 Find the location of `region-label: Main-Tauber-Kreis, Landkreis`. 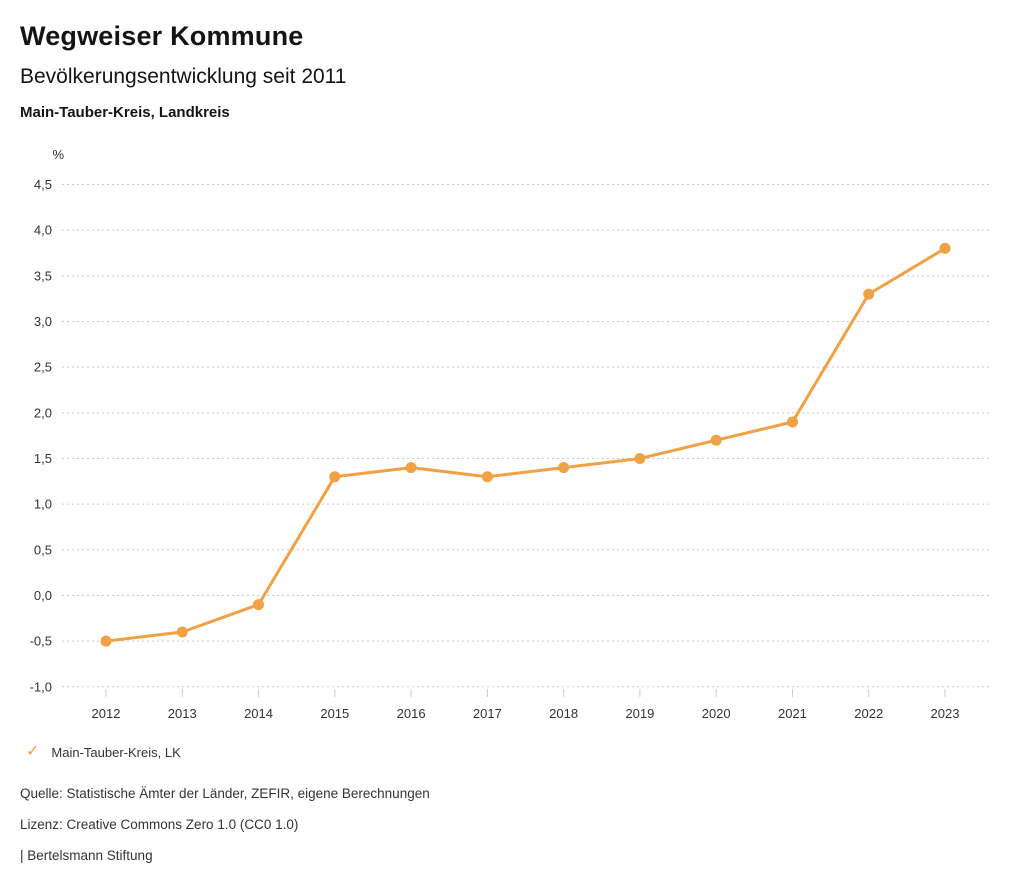

region-label: Main-Tauber-Kreis, Landkreis is located at coordinates (125, 112).